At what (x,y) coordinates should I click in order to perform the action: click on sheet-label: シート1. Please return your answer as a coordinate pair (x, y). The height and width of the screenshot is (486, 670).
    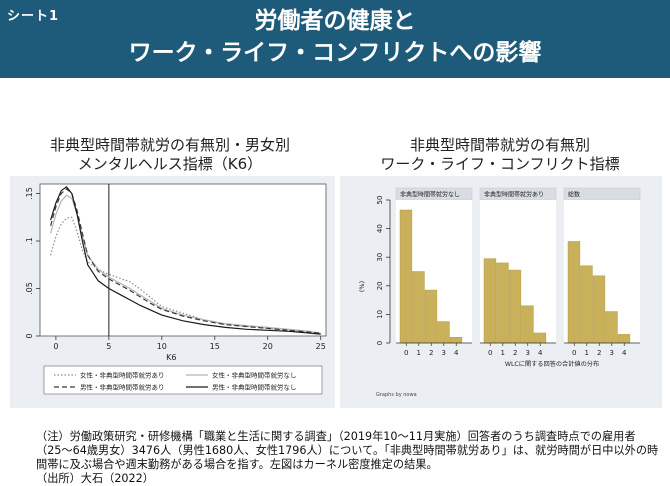
    Looking at the image, I should click on (33, 16).